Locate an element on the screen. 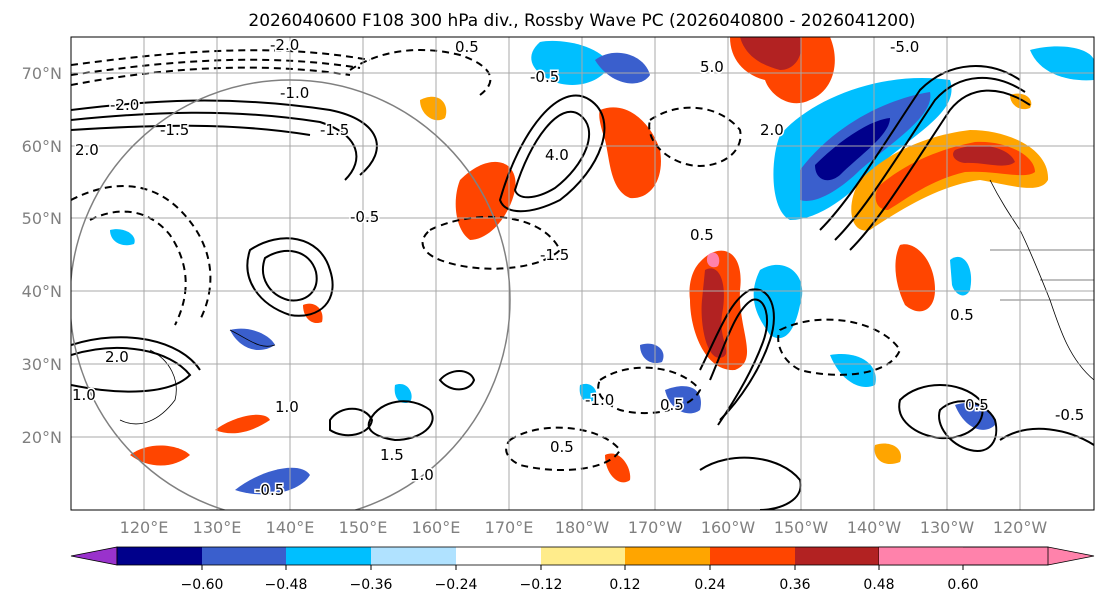  colorbar-tick-label: 0.60 is located at coordinates (962, 585).